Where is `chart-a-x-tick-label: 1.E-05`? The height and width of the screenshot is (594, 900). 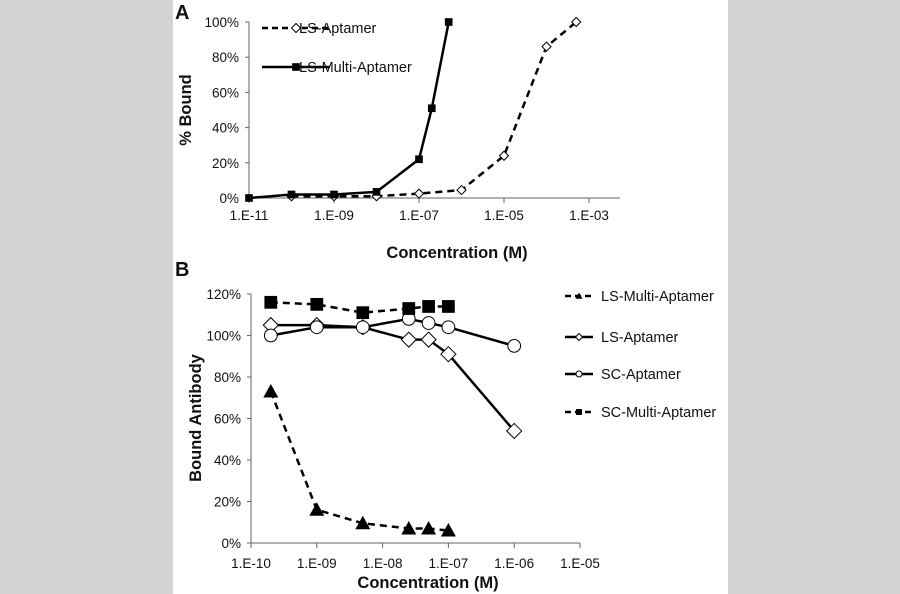 chart-a-x-tick-label: 1.E-05 is located at coordinates (504, 215).